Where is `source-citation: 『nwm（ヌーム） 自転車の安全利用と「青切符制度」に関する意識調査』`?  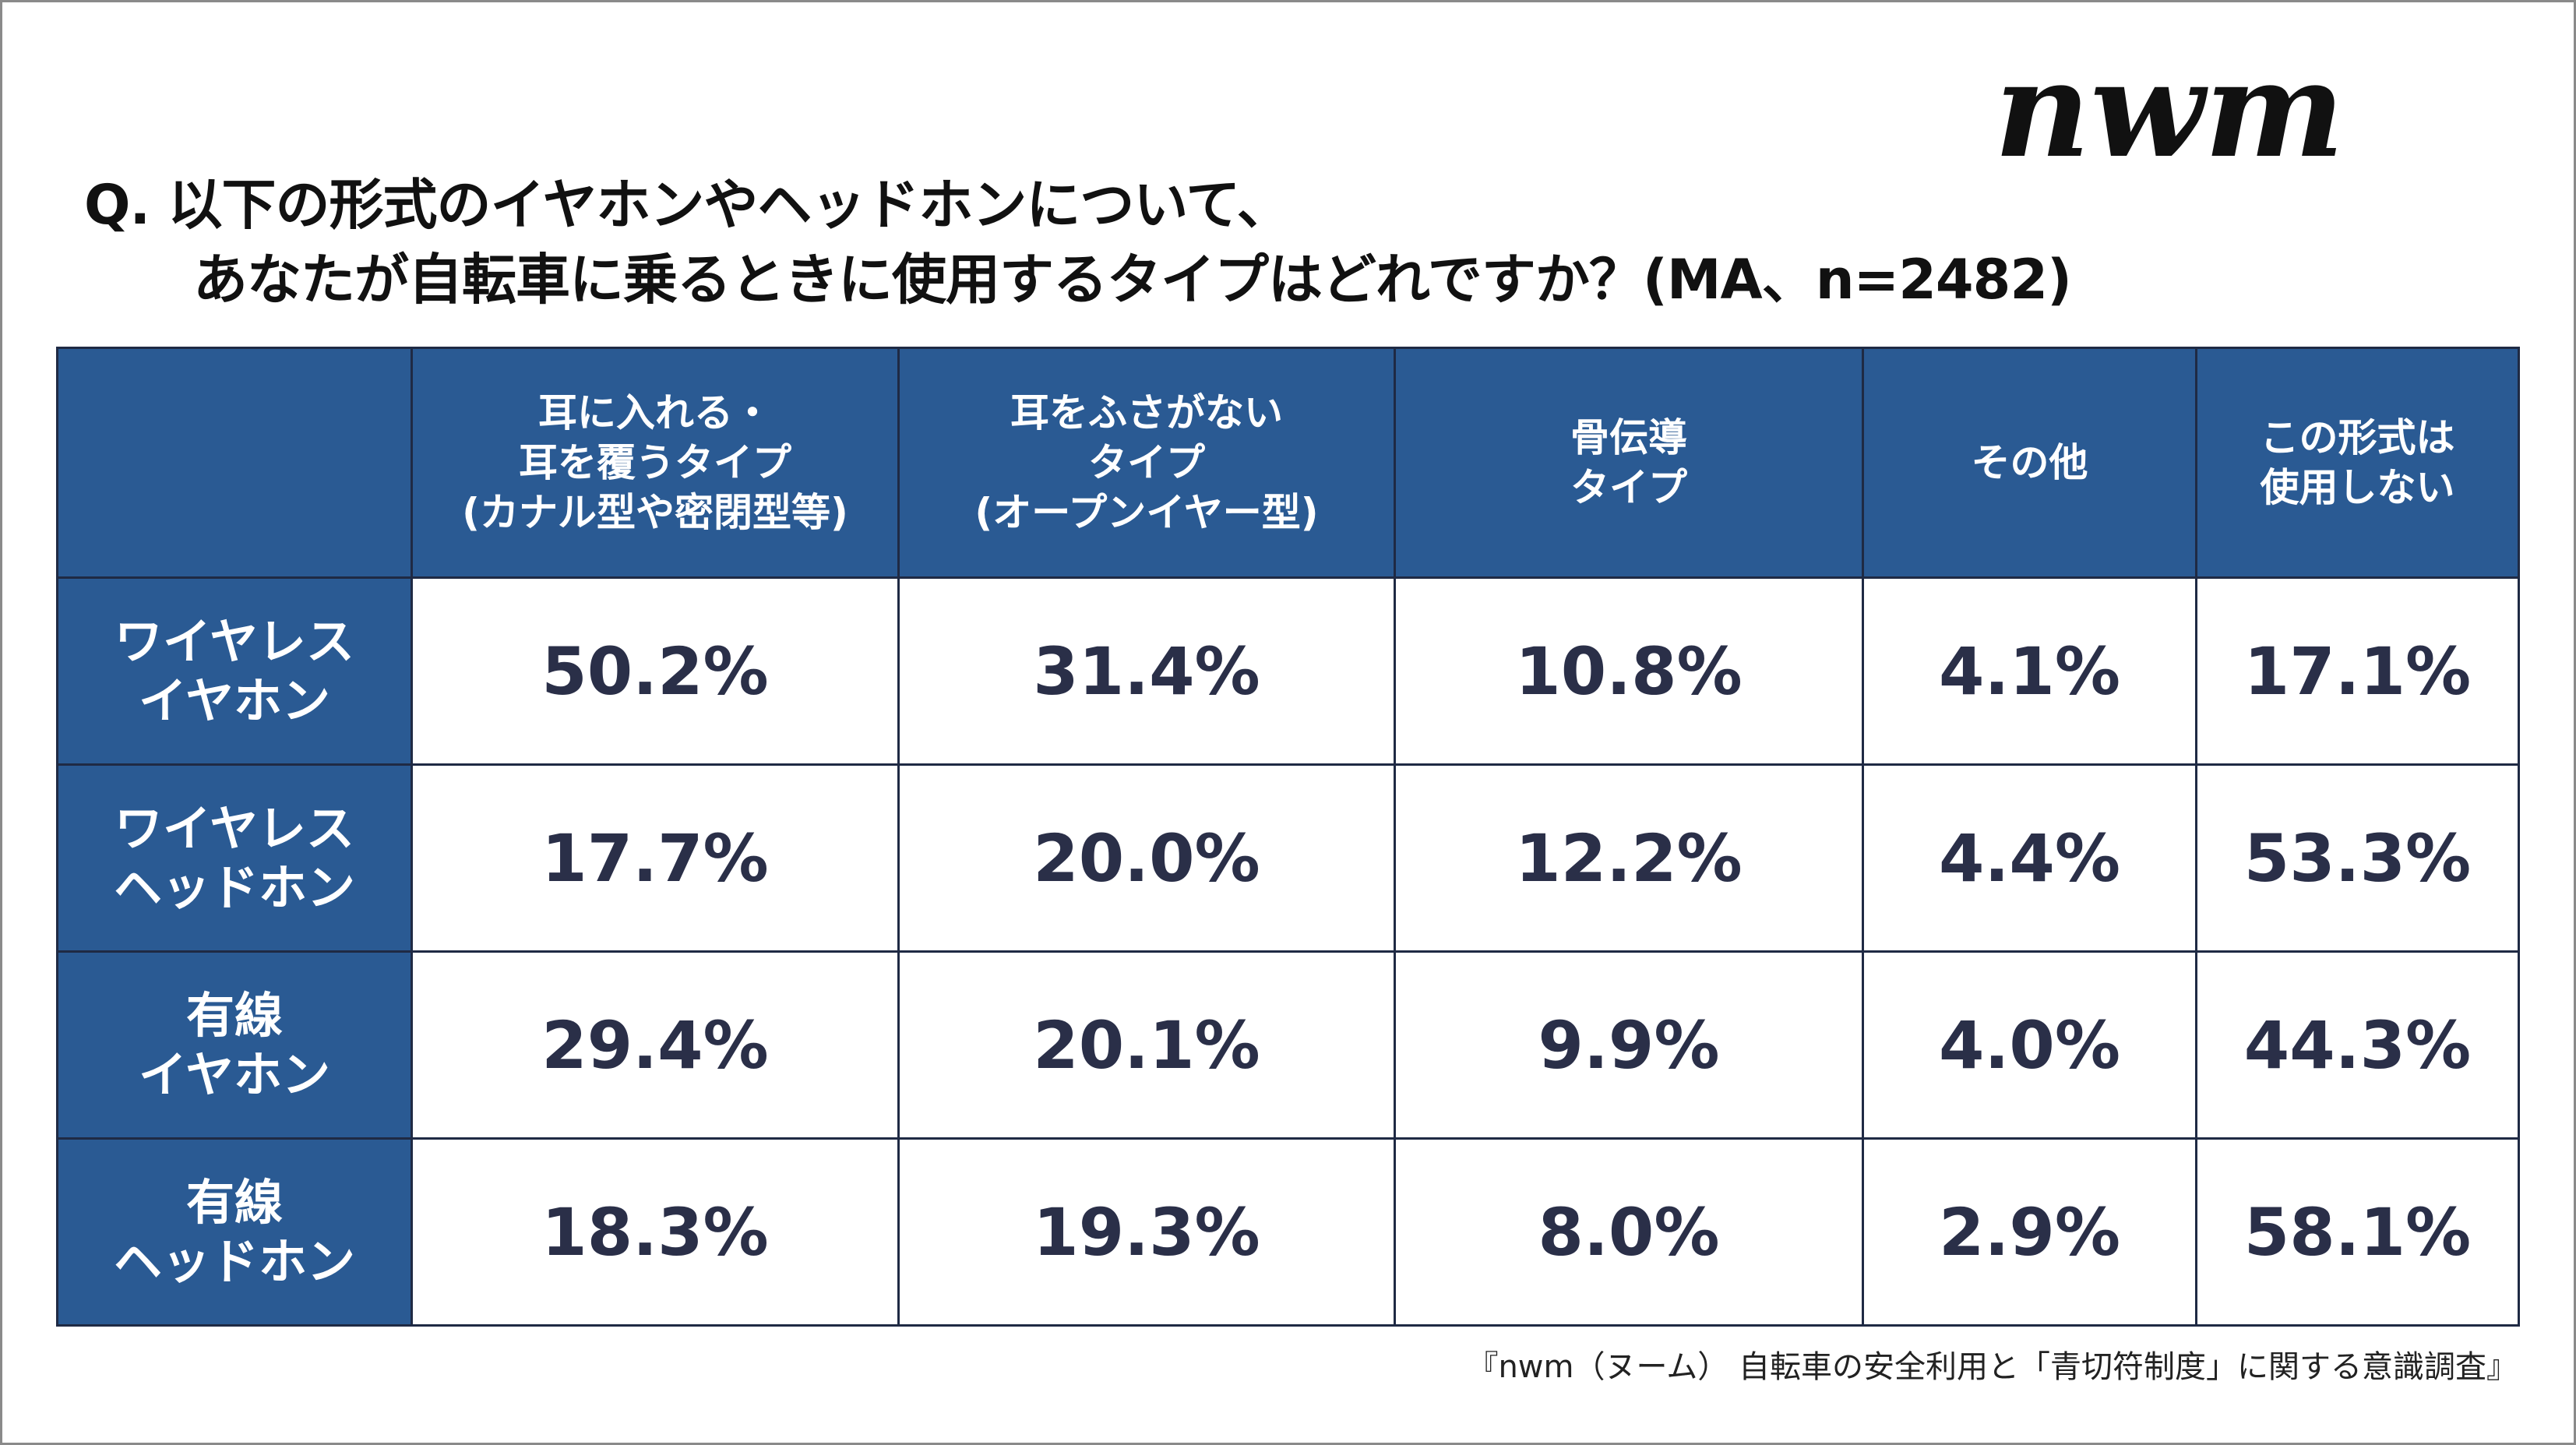
source-citation: 『nwm（ヌーム） 自転車の安全利用と「青切符制度」に関する意識調査』 is located at coordinates (1992, 1367).